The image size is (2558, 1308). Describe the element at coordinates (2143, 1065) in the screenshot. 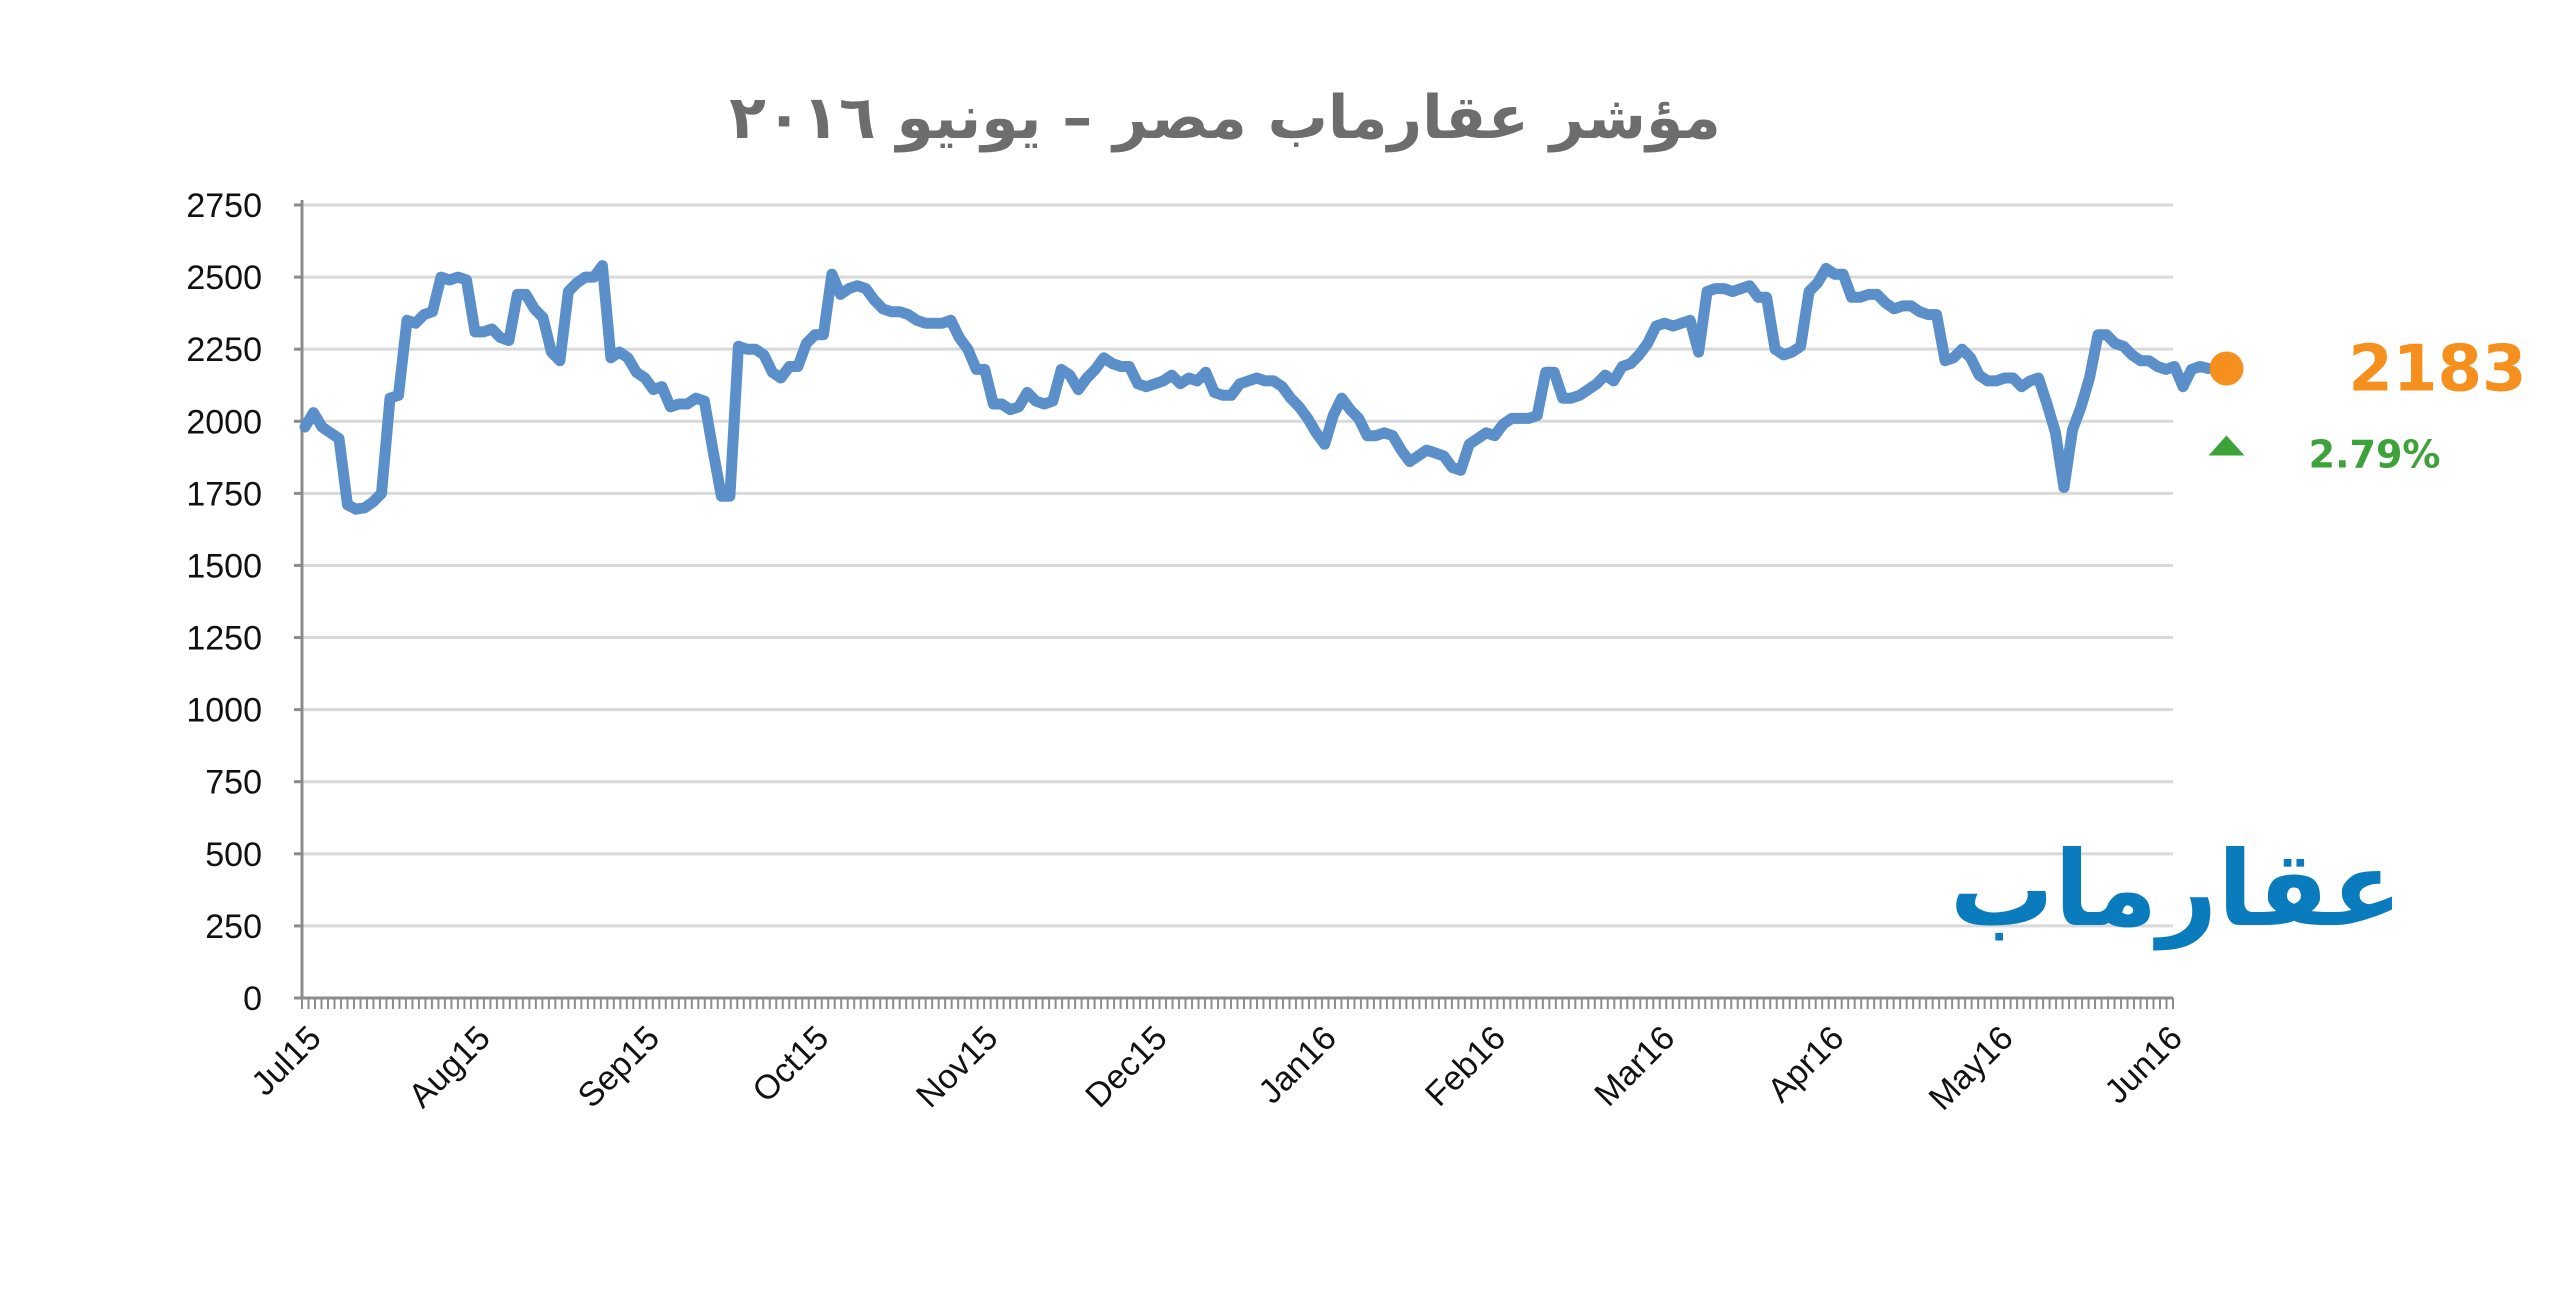

I see `x-tick-label: Jun16` at that location.